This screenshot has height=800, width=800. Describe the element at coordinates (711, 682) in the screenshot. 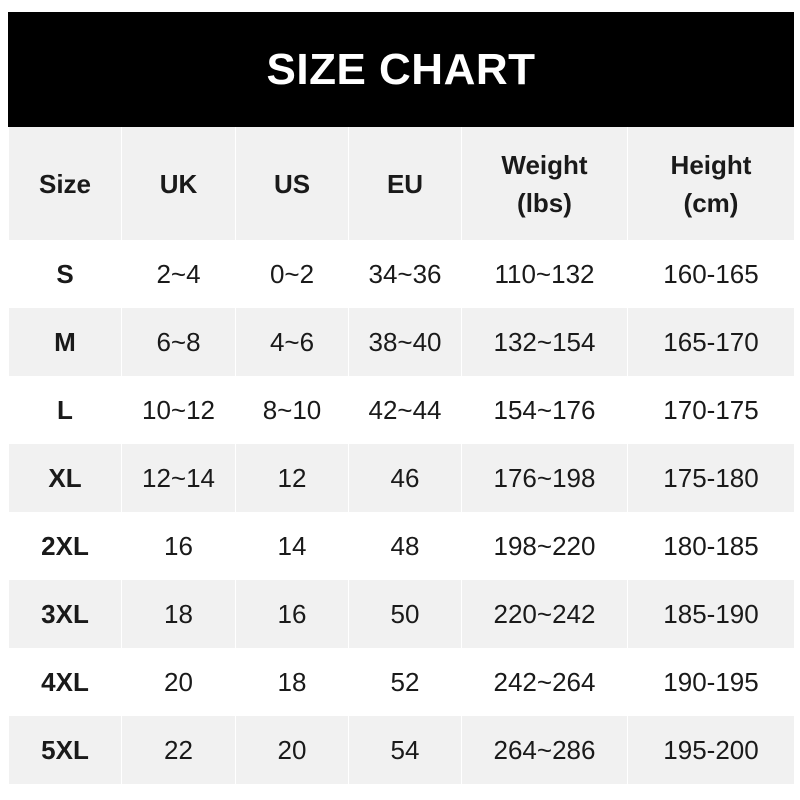

I see `cell-height: 190-195` at that location.